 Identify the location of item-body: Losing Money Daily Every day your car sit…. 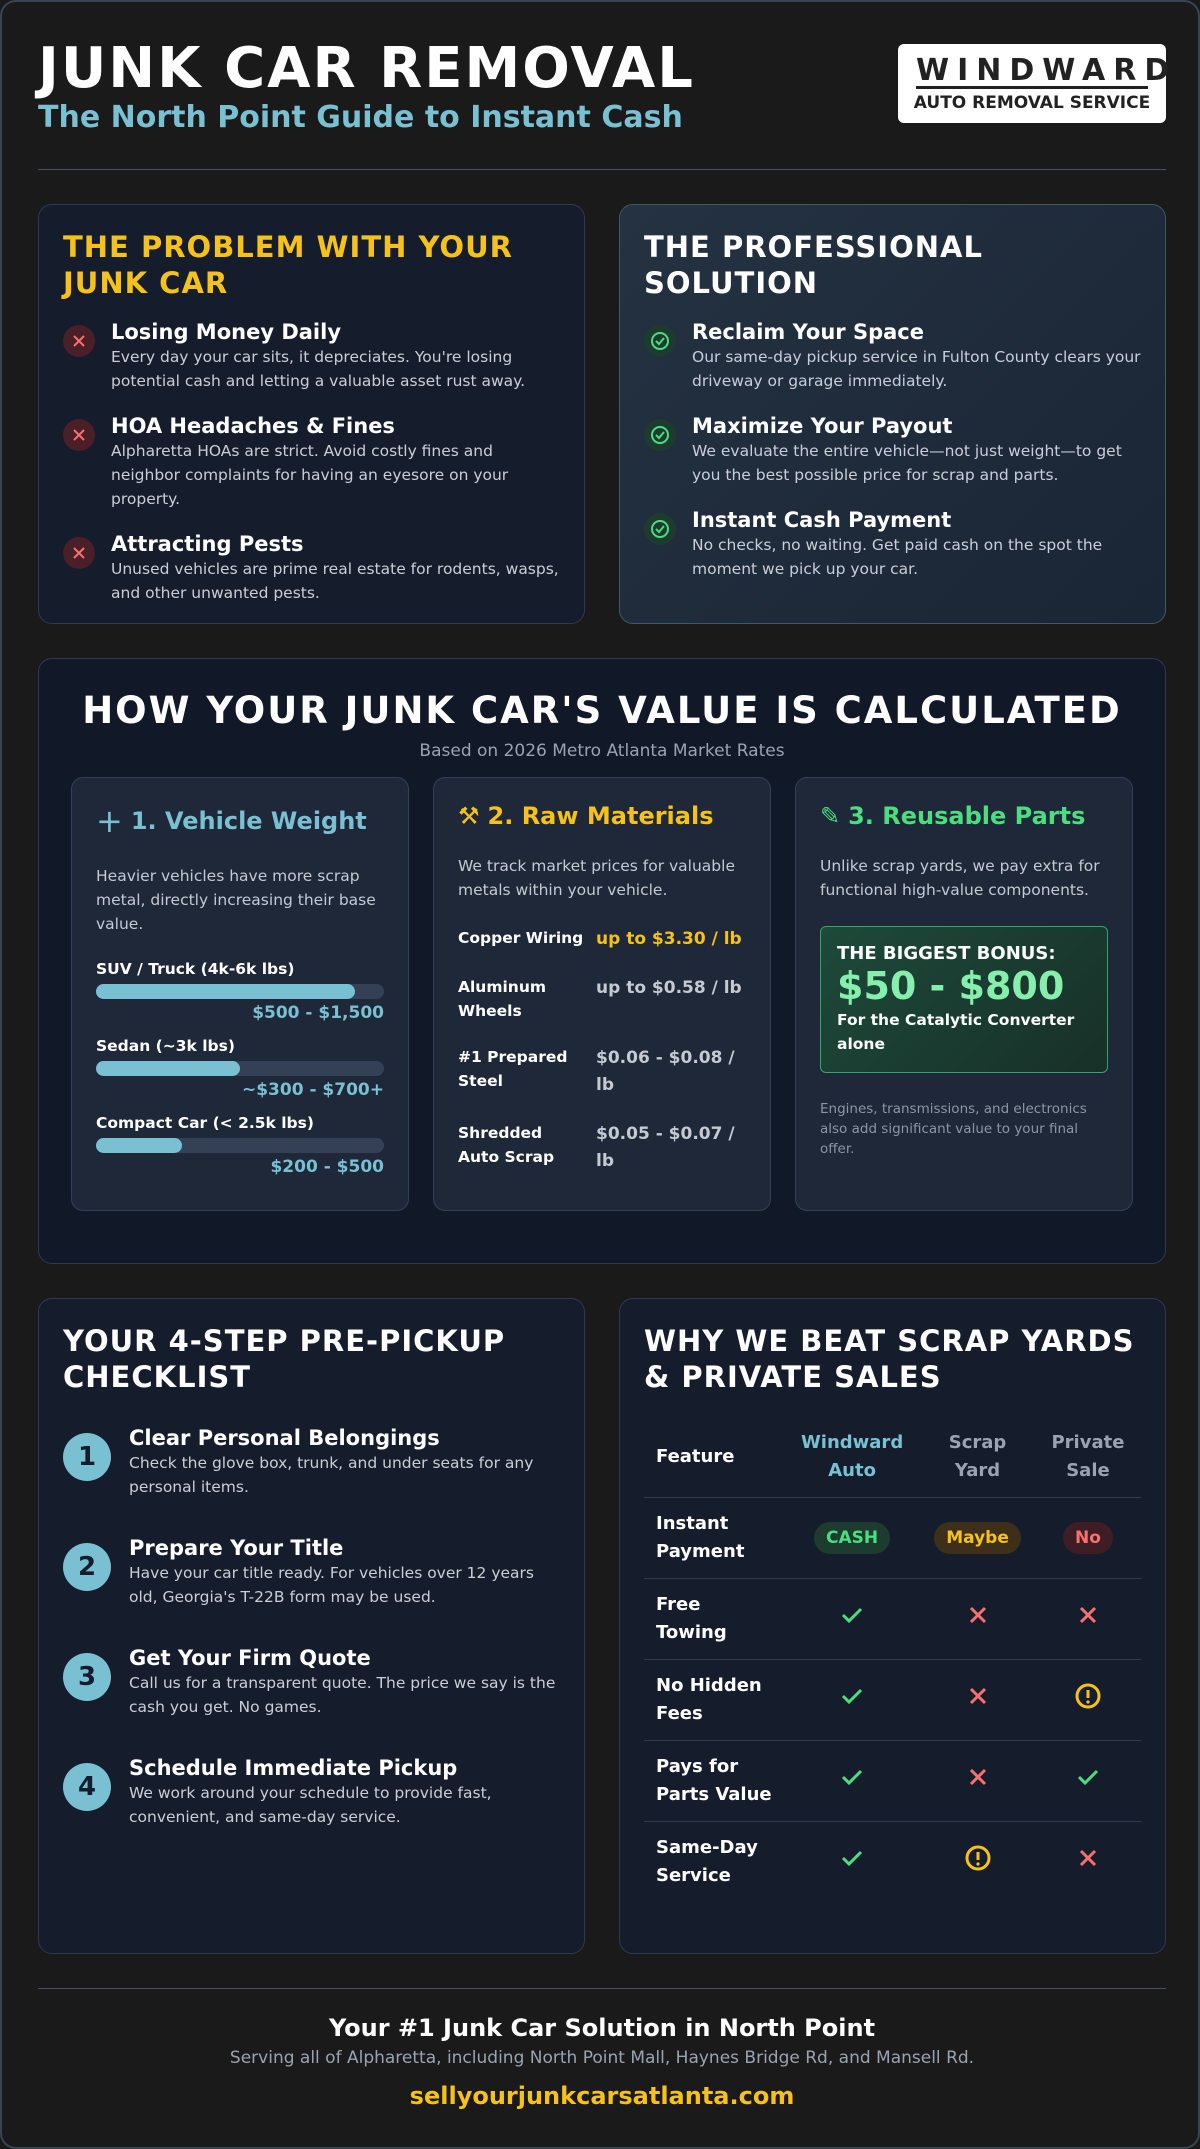
(335, 356).